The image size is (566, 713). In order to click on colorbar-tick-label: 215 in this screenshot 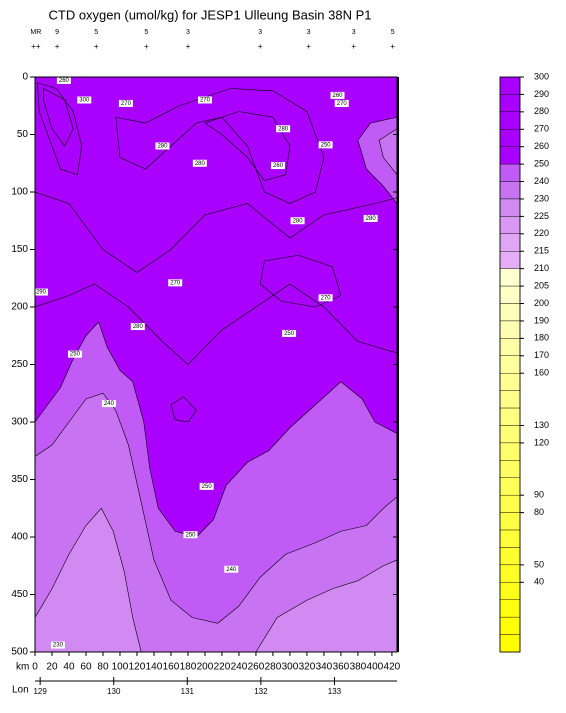, I will do `click(541, 251)`.